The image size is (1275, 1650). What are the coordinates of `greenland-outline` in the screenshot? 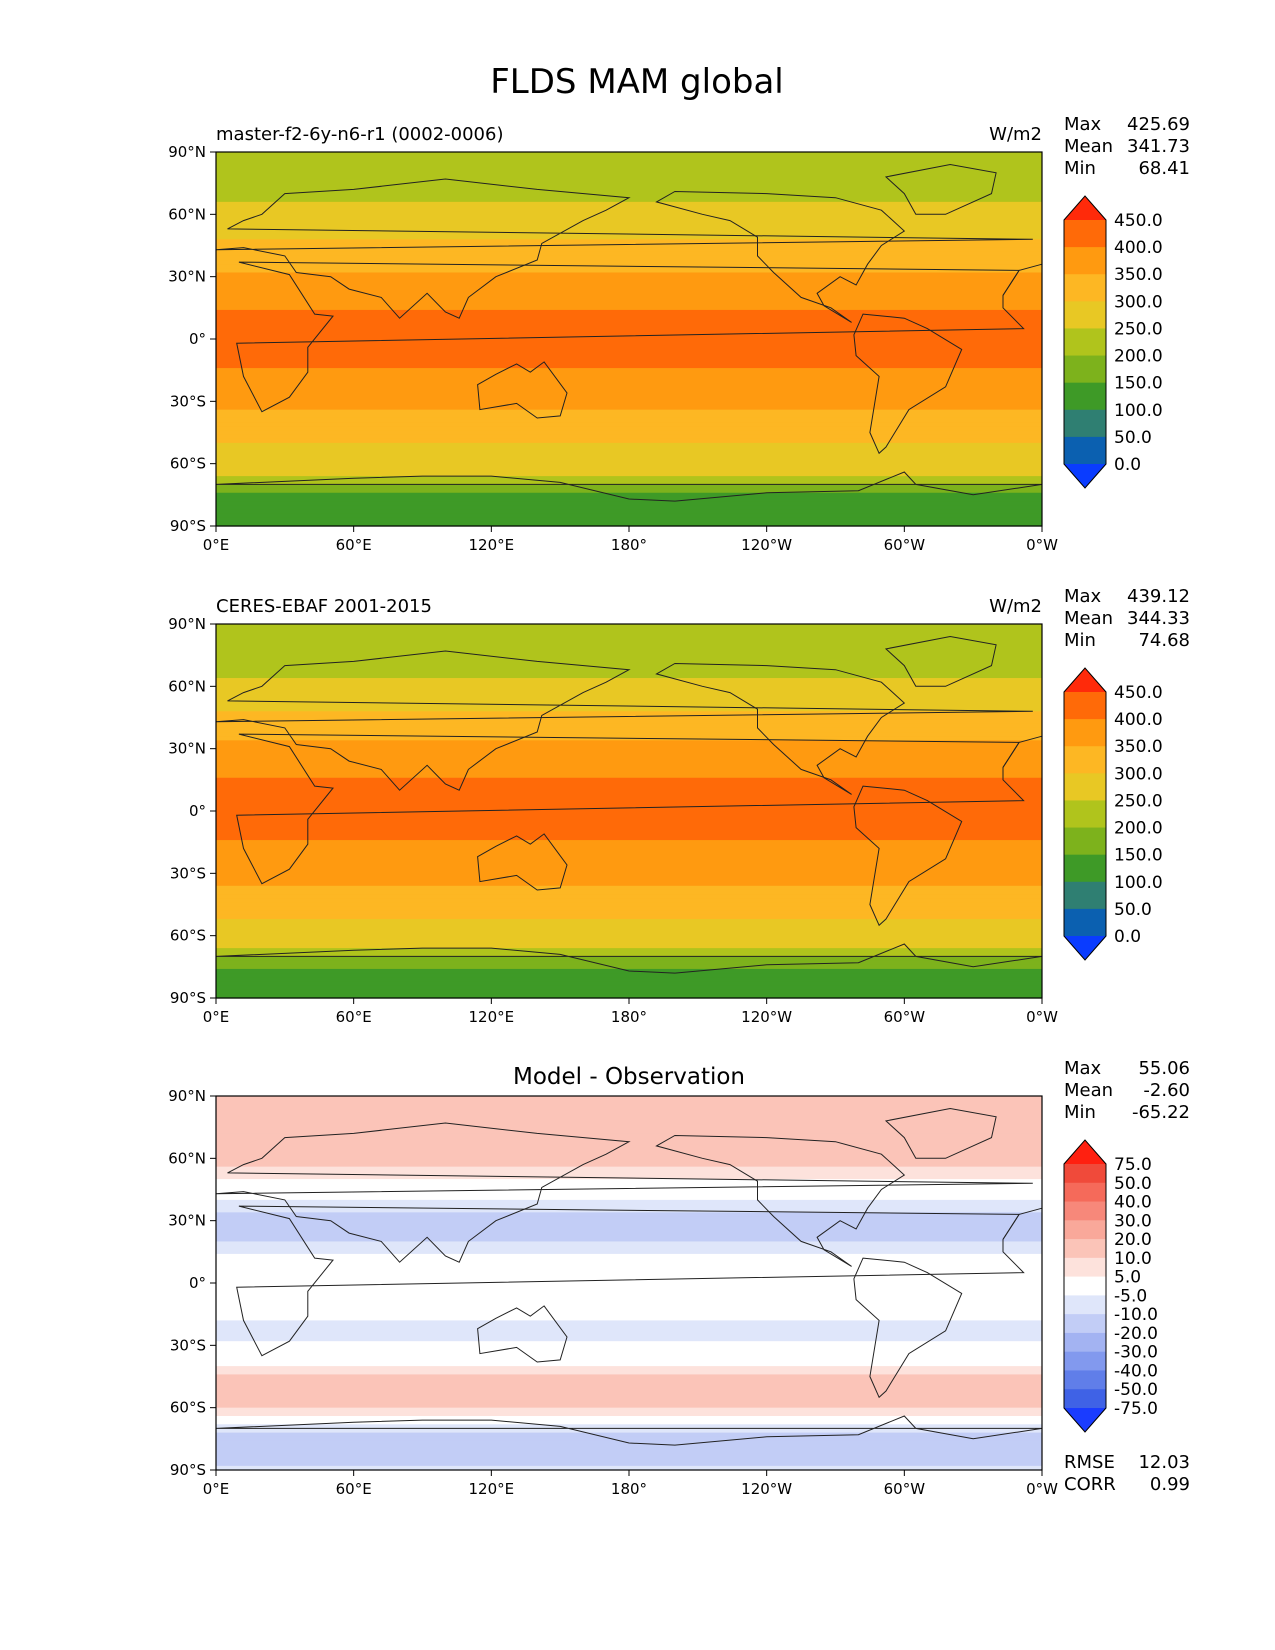 It's located at (940, 661).